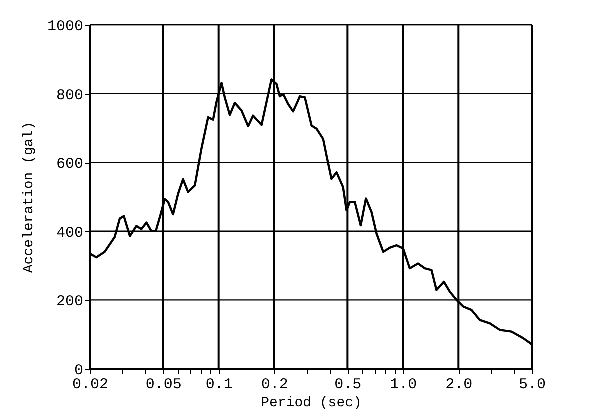 The height and width of the screenshot is (420, 601). I want to click on x-tick-label: 2.0, so click(459, 385).